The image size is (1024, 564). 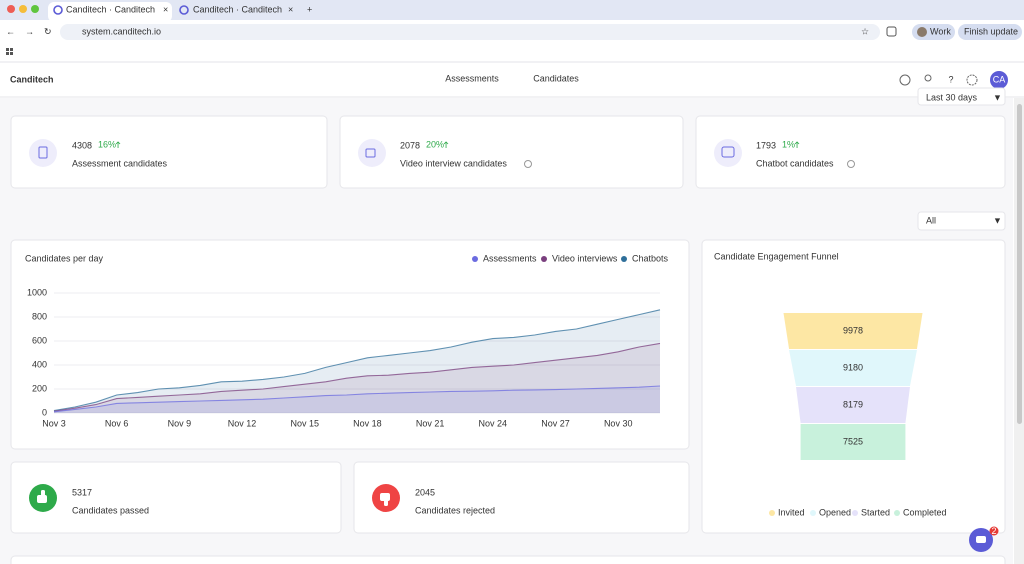 I want to click on y-tick-label: 400, so click(x=39, y=364).